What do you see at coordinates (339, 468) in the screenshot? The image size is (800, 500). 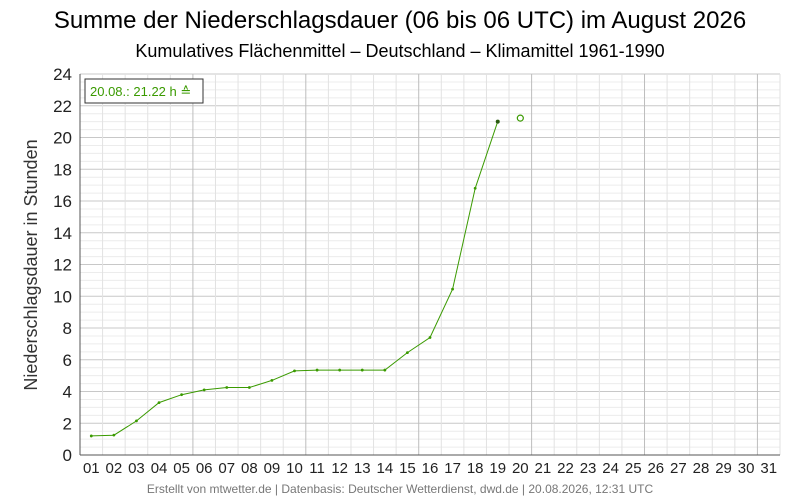 I see `x-tick-label: 12` at bounding box center [339, 468].